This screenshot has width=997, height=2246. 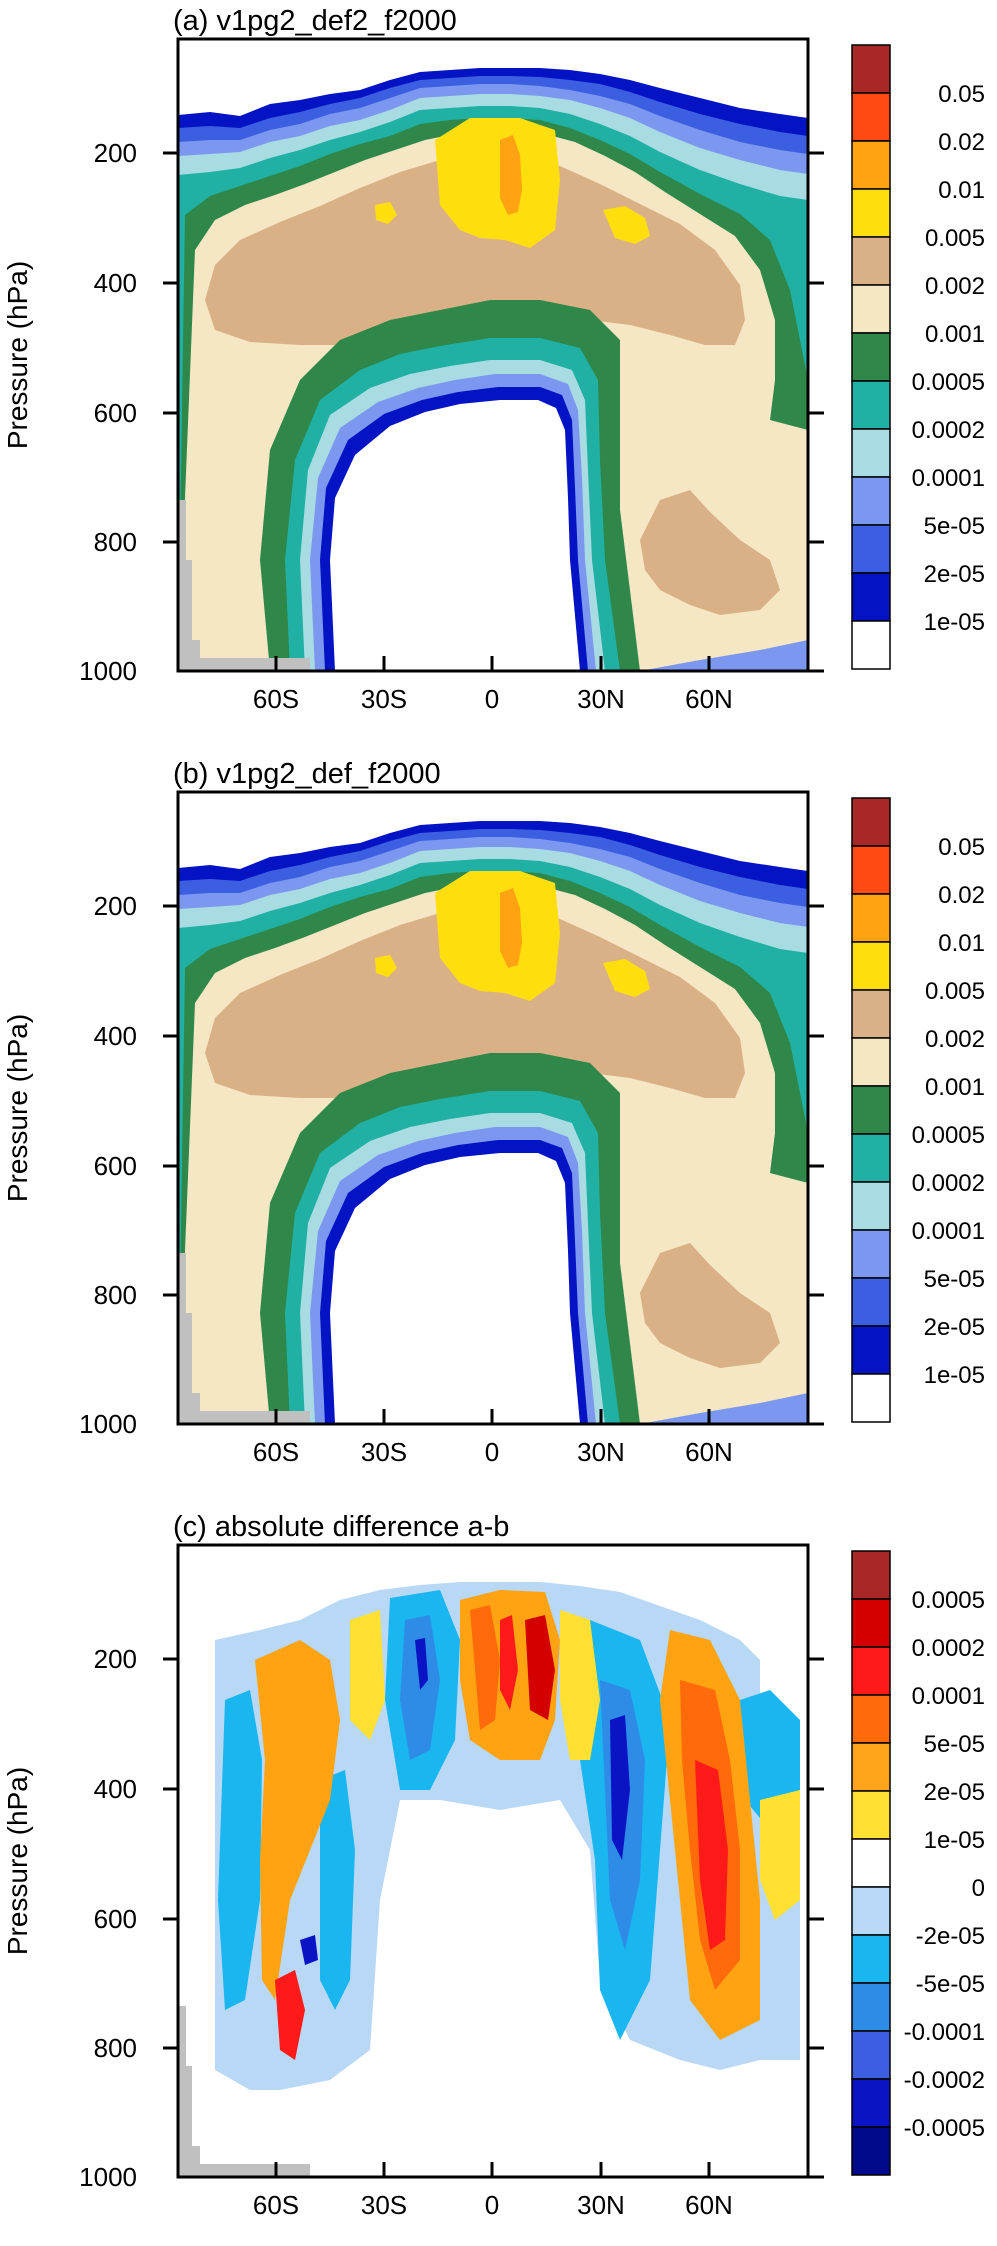 What do you see at coordinates (492, 1452) in the screenshot?
I see `xtick-label: 0` at bounding box center [492, 1452].